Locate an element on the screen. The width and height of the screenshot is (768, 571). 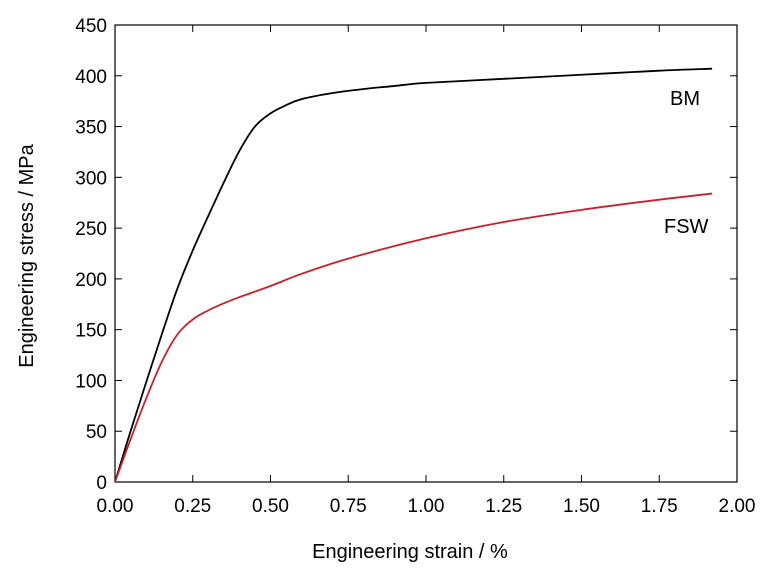
x-tick-label: 0.00 is located at coordinates (115, 506).